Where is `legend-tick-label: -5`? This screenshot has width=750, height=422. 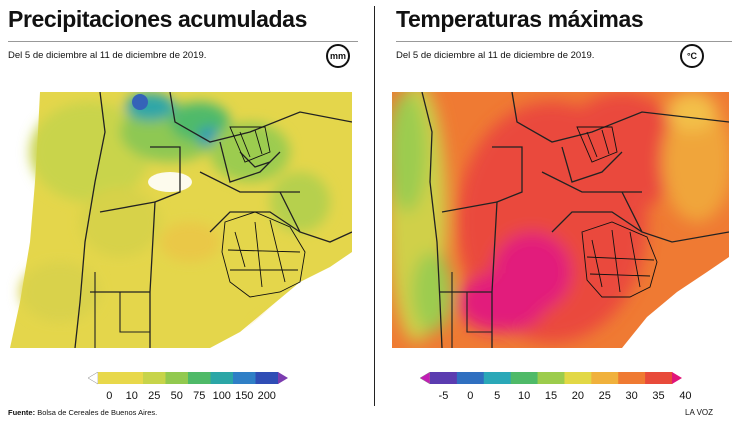 legend-tick-label: -5 is located at coordinates (443, 396).